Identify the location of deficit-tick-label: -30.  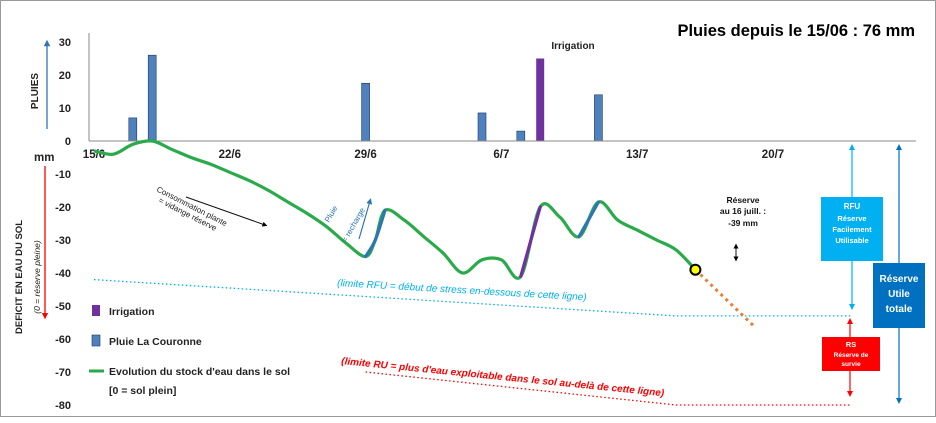
(63, 241).